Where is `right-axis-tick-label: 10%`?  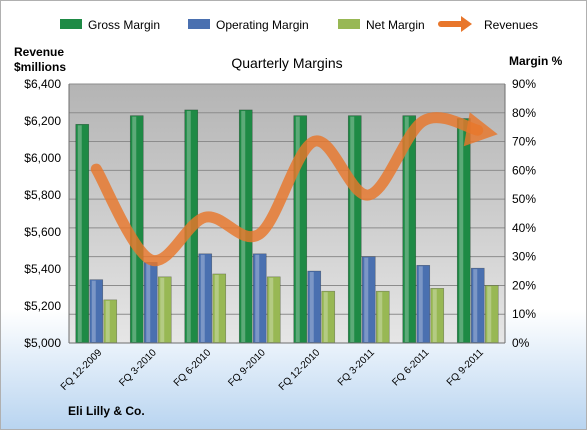
right-axis-tick-label: 10% is located at coordinates (524, 314).